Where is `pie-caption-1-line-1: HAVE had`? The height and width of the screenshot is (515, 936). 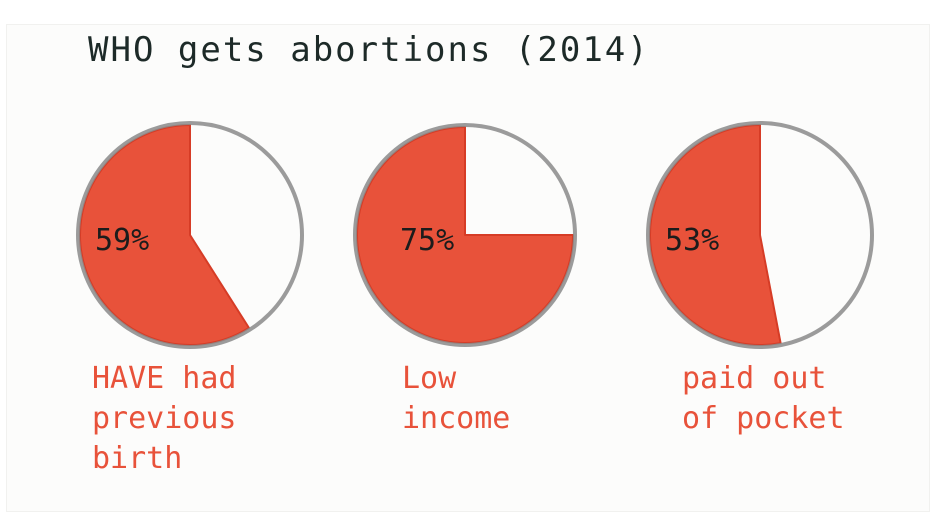
pie-caption-1-line-1: HAVE had is located at coordinates (164, 378).